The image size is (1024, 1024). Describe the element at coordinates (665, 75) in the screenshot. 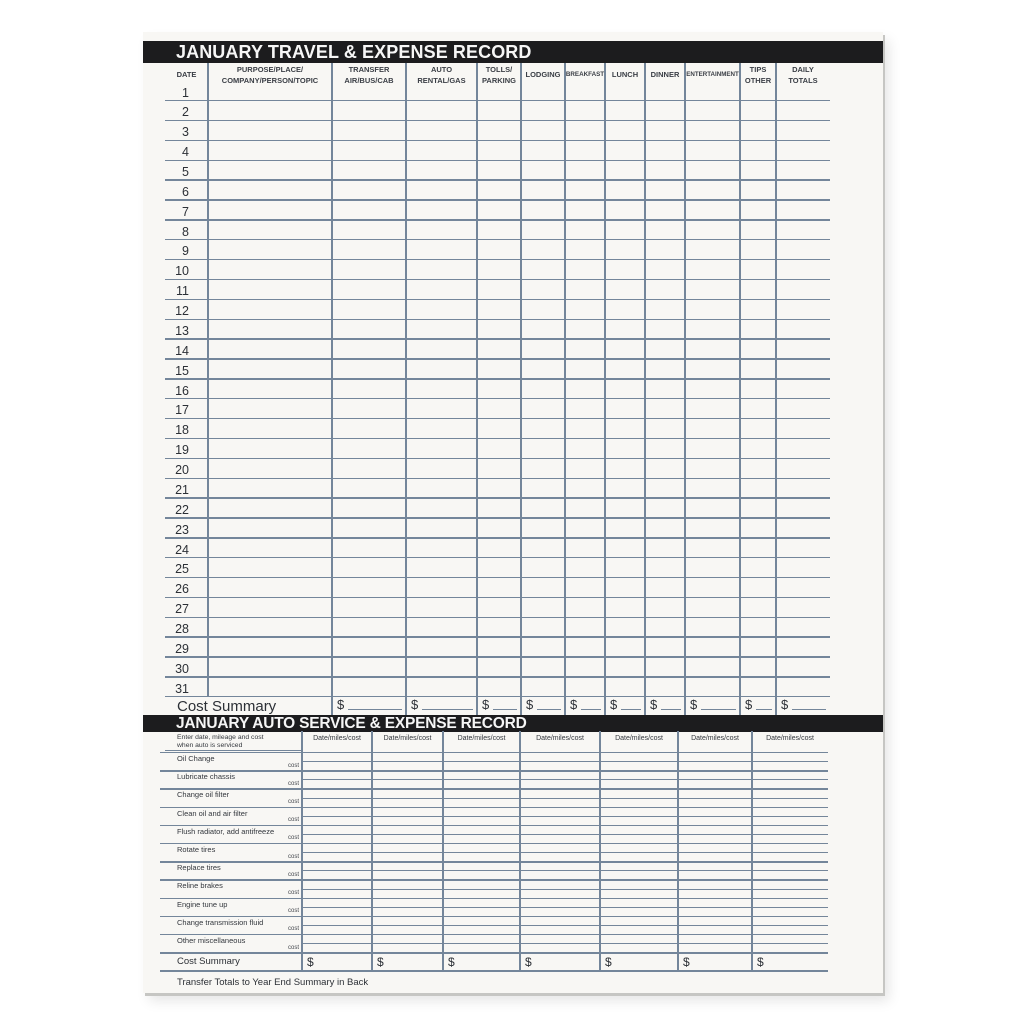

I see `travel-column-header: DINNER` at that location.